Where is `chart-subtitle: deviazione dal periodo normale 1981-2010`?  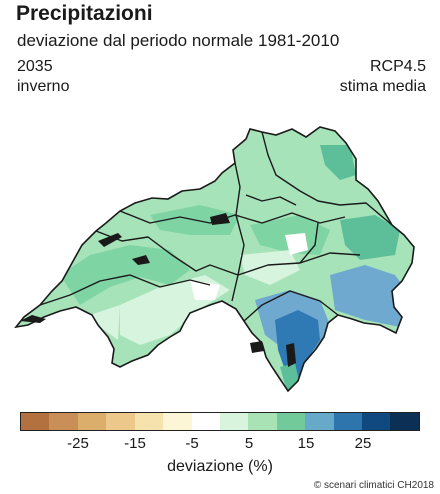
chart-subtitle: deviazione dal periodo normale 1981-2010 is located at coordinates (178, 40).